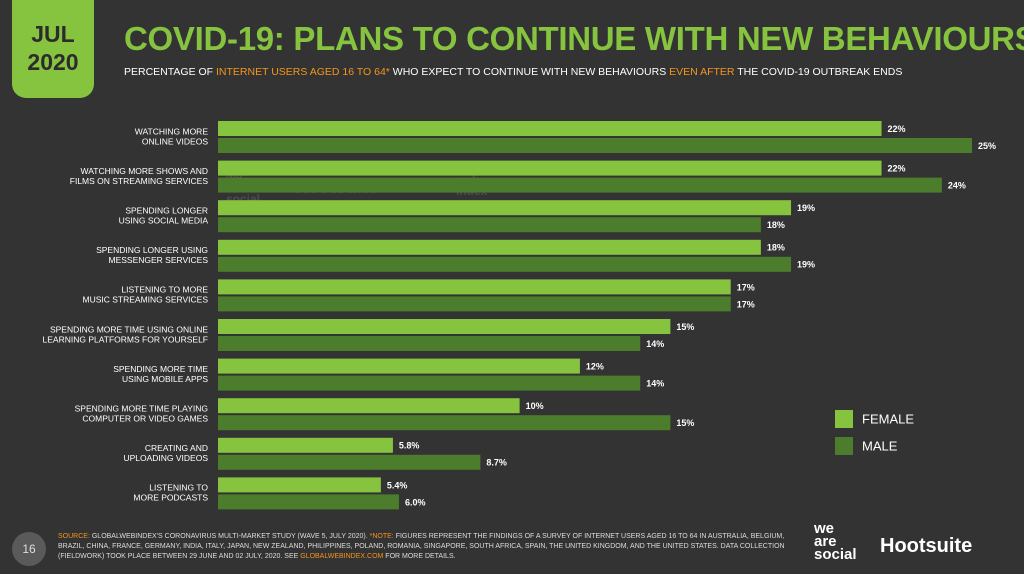  Describe the element at coordinates (145, 418) in the screenshot. I see `category-label: COMPUTER OR VIDEO GAMES` at that location.